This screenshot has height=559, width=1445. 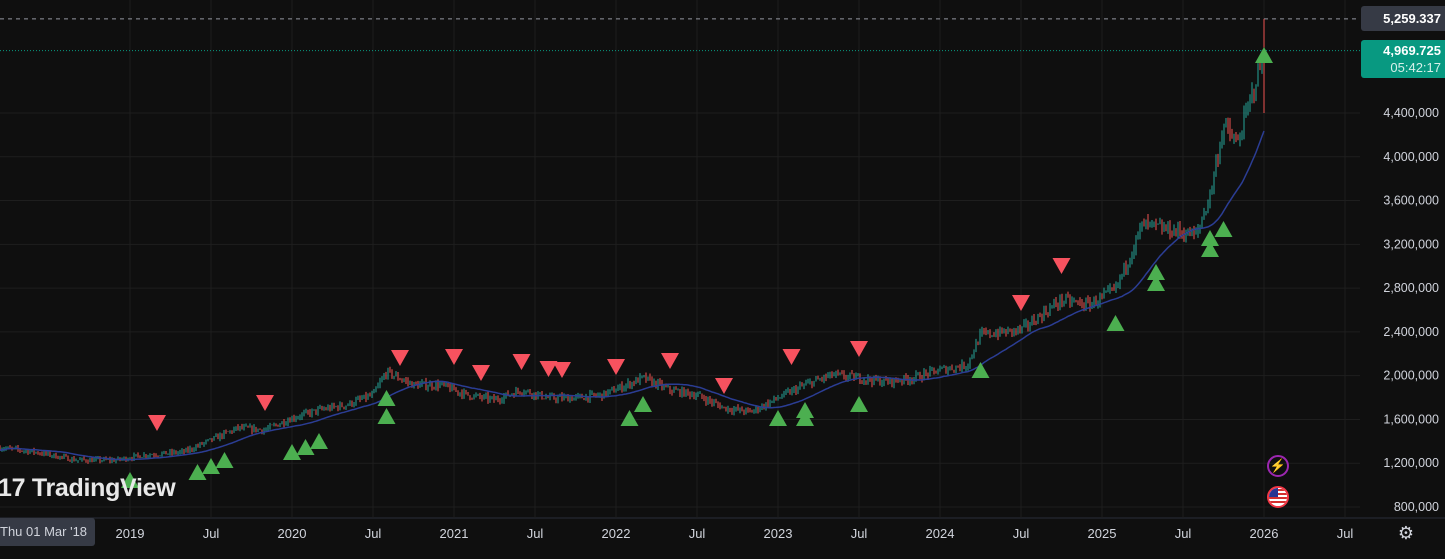 I want to click on x-tick-label: 2023, so click(x=778, y=533).